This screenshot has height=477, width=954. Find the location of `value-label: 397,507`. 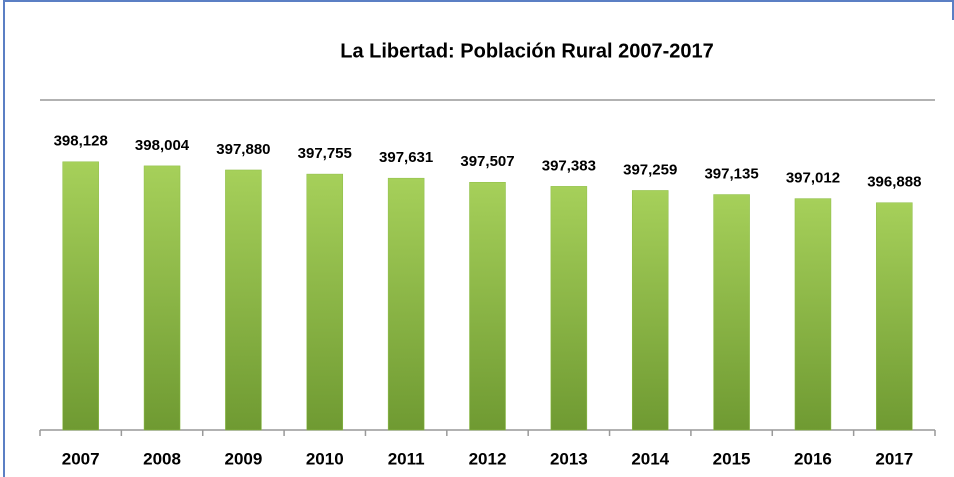

value-label: 397,507 is located at coordinates (487, 161).